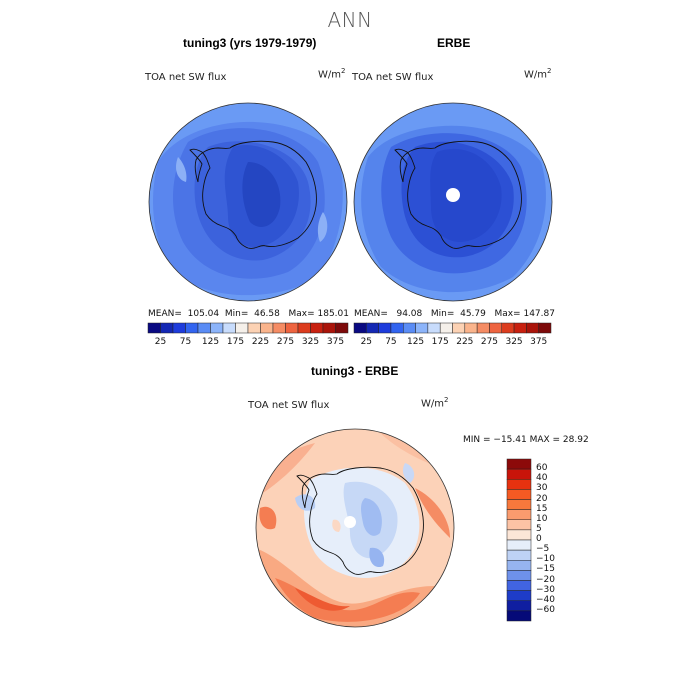 The height and width of the screenshot is (700, 700). I want to click on colorbar-tick-label: 0, so click(539, 539).